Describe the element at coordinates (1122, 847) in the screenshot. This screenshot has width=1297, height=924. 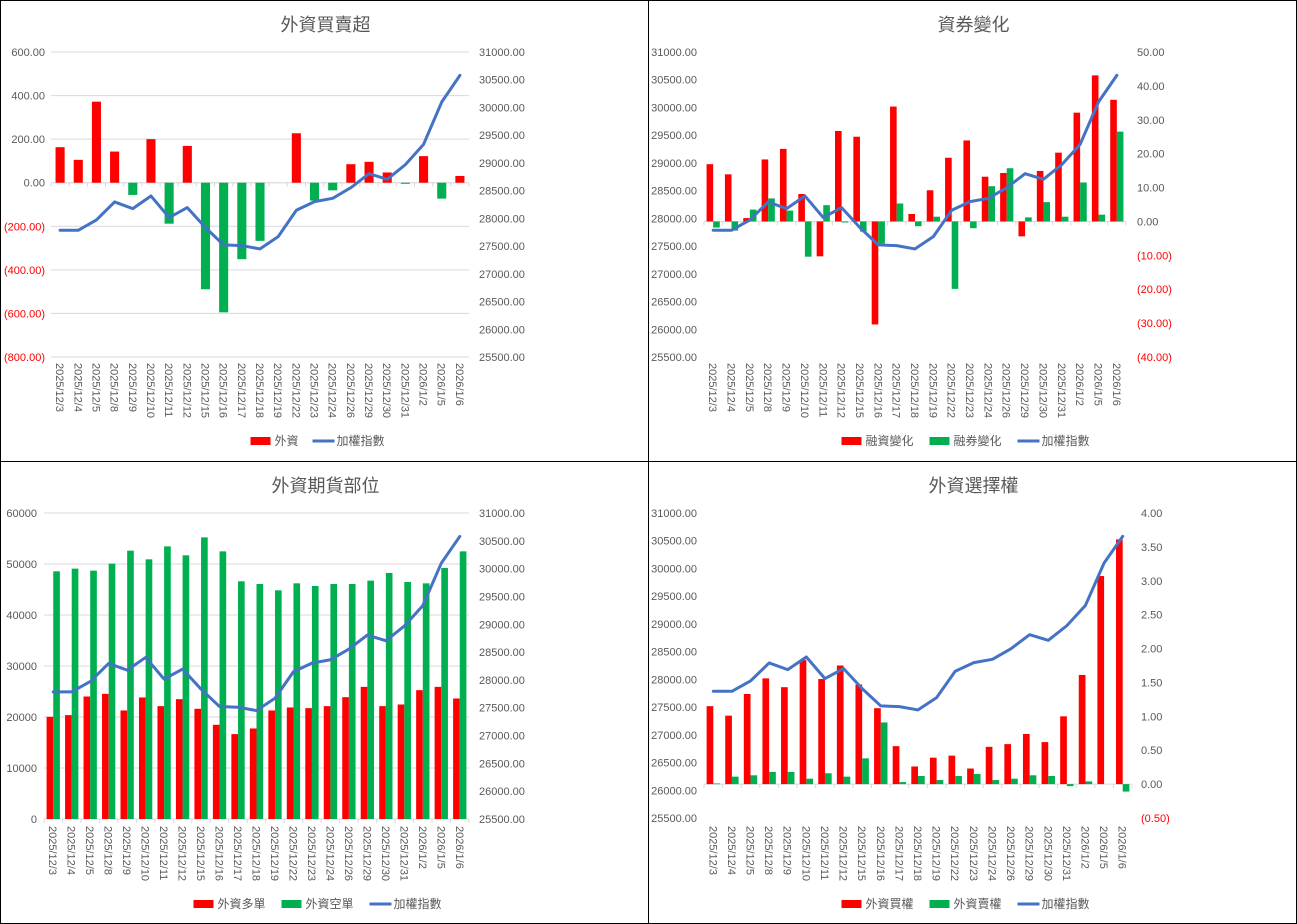
I see `date-label: 2026/1/6` at that location.